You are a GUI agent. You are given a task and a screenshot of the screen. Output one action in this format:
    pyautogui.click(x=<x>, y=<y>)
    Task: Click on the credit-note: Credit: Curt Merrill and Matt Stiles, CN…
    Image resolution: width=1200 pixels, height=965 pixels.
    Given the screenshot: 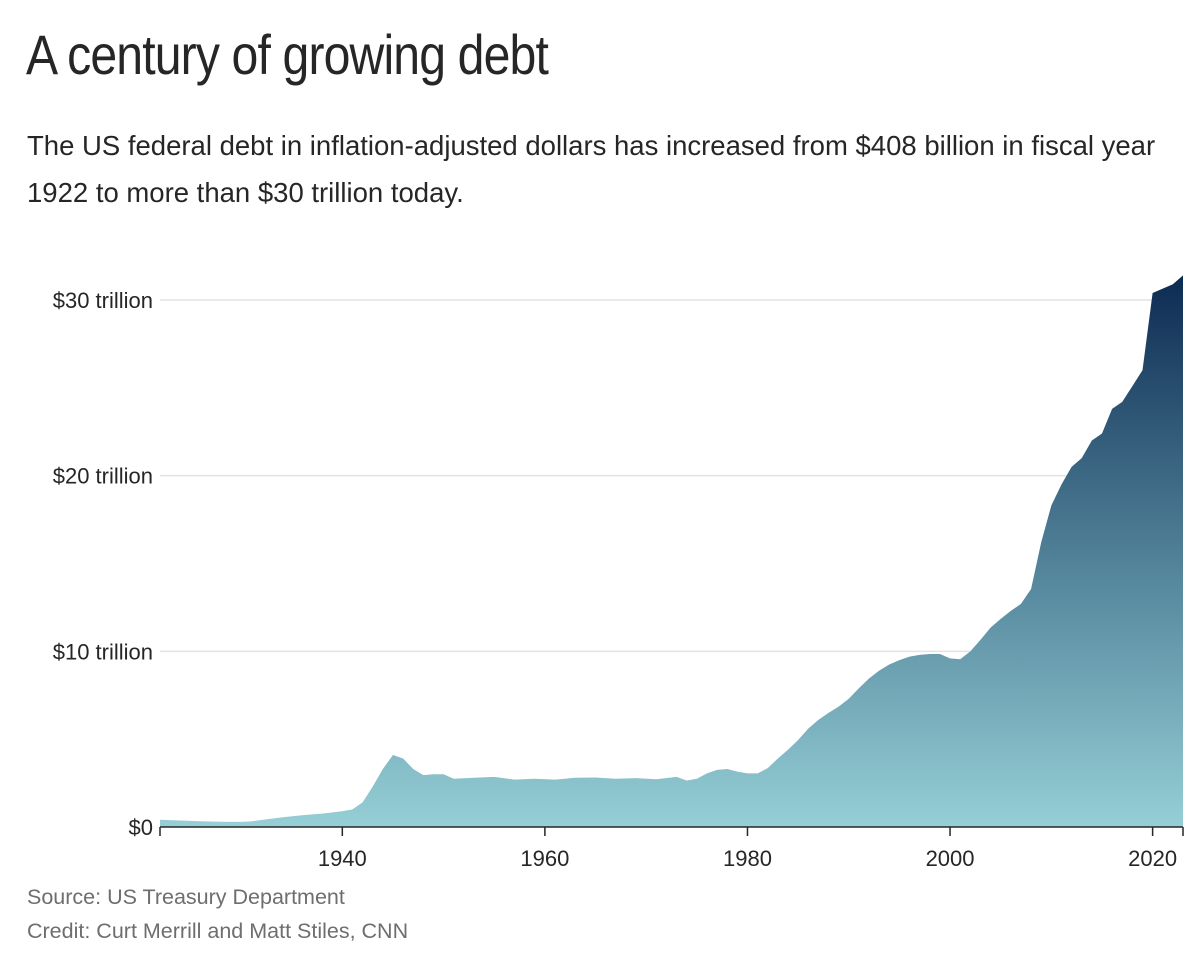 What is the action you would take?
    pyautogui.click(x=218, y=931)
    